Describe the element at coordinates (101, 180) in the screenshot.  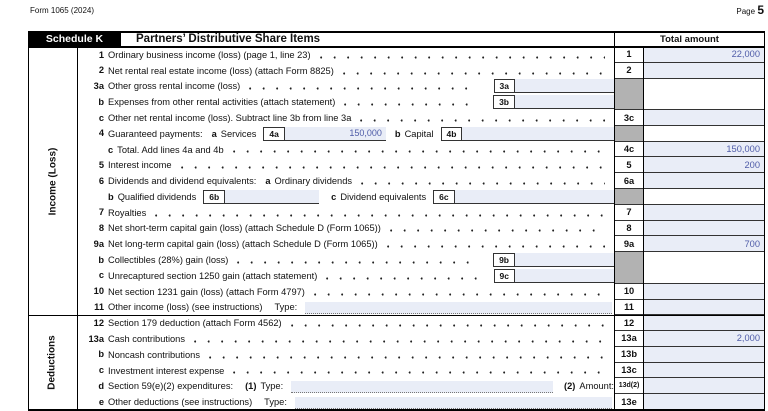
I see `line-number: 6` at that location.